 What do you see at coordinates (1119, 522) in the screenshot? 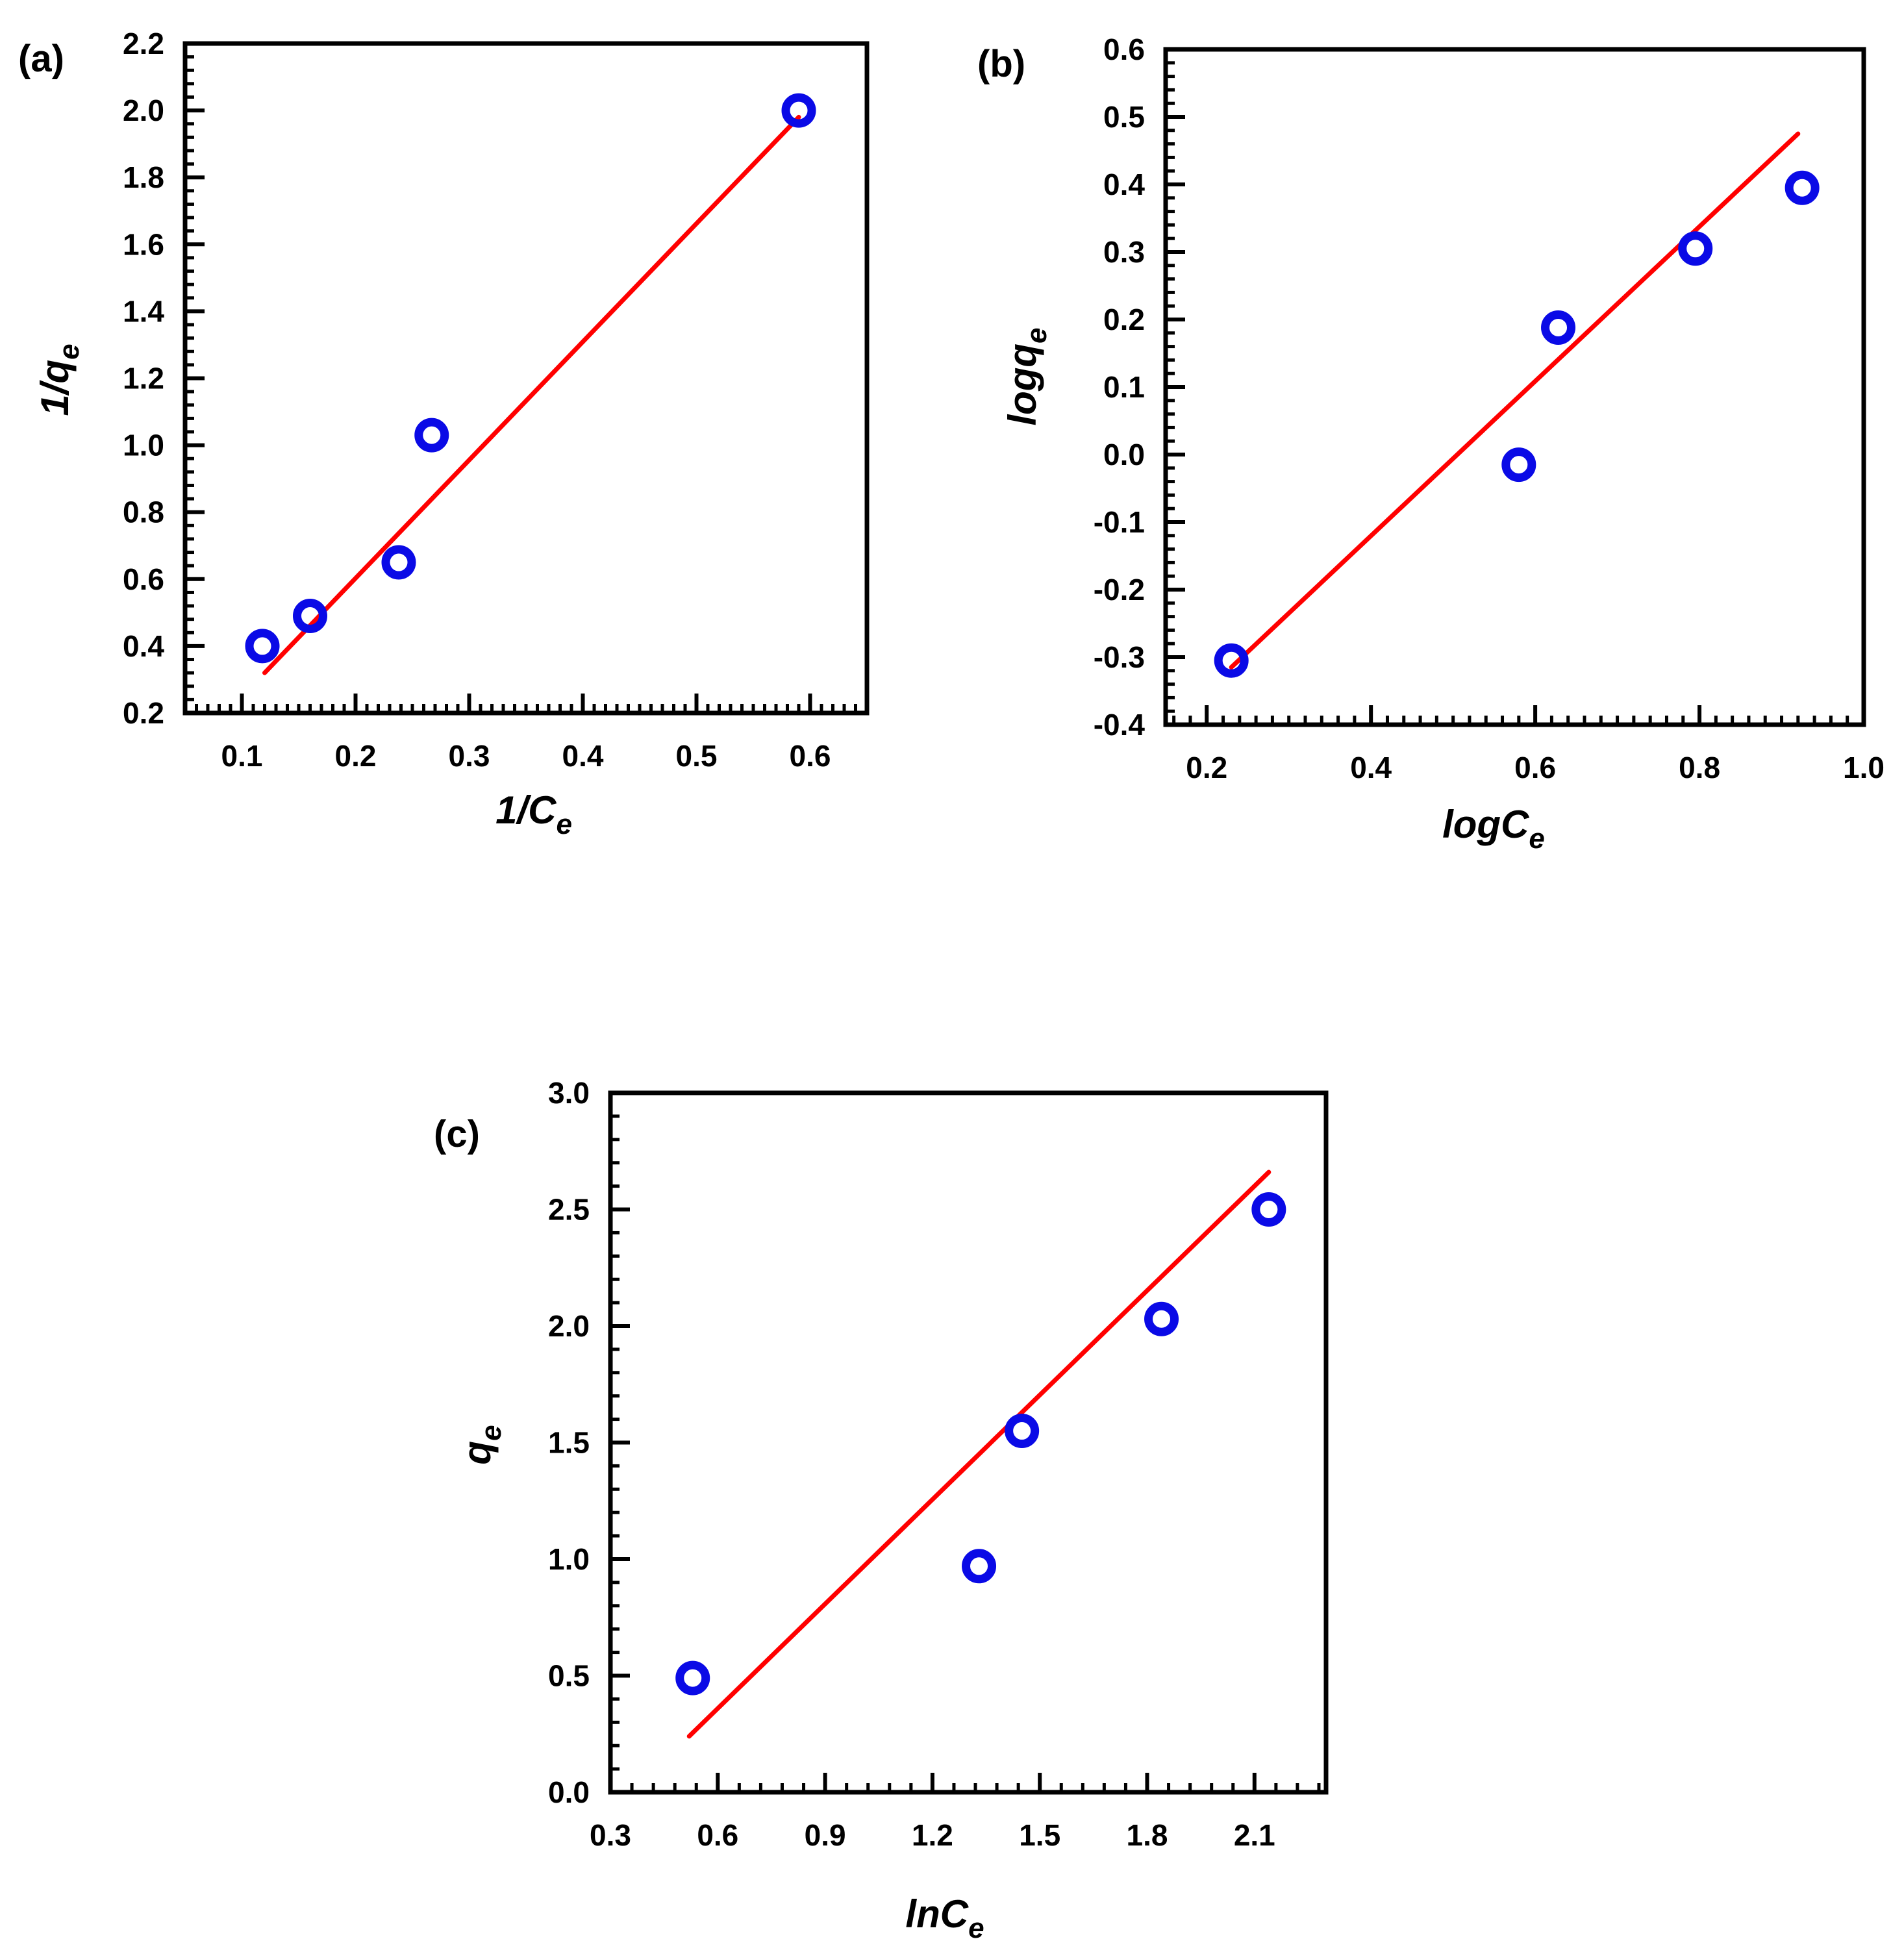
I see `y-tick-label: -0.1` at bounding box center [1119, 522].